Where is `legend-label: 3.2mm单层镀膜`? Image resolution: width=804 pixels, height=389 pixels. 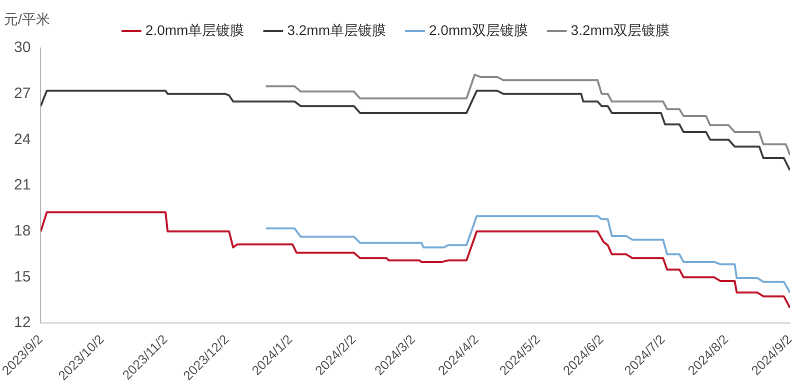 legend-label: 3.2mm单层镀膜 is located at coordinates (336, 30).